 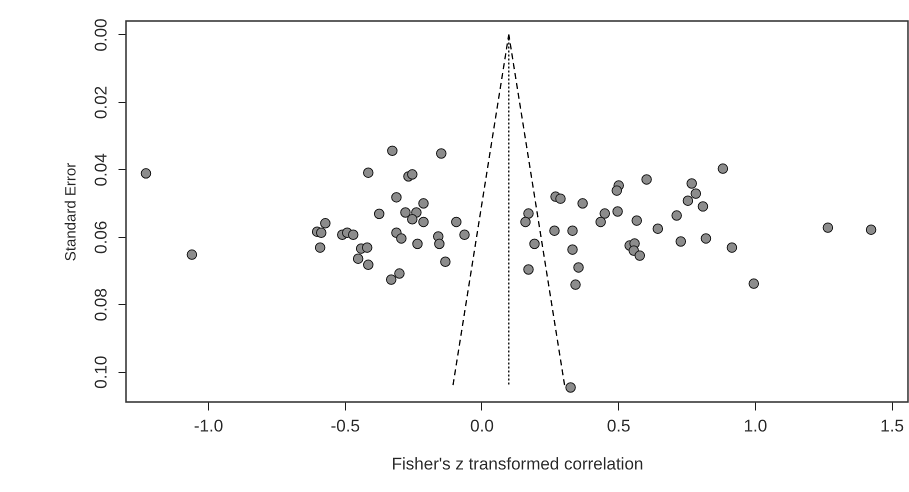 I want to click on x-tick-label: 0.0, so click(x=482, y=426).